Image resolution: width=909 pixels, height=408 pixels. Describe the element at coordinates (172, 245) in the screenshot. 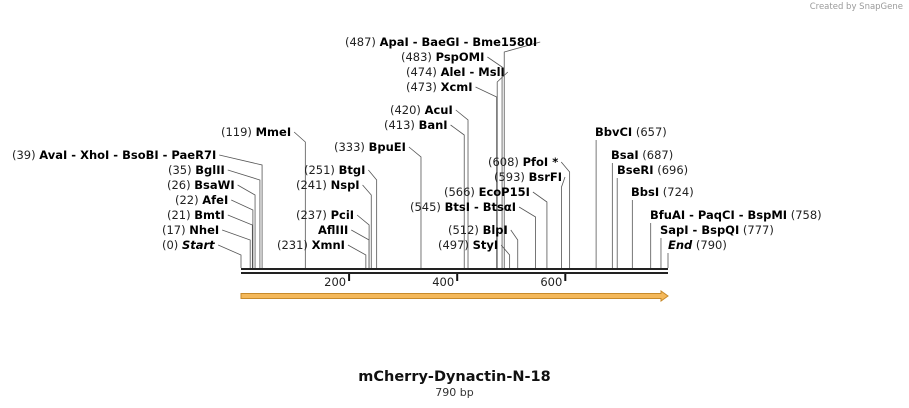

I see `site-position: (0)` at that location.